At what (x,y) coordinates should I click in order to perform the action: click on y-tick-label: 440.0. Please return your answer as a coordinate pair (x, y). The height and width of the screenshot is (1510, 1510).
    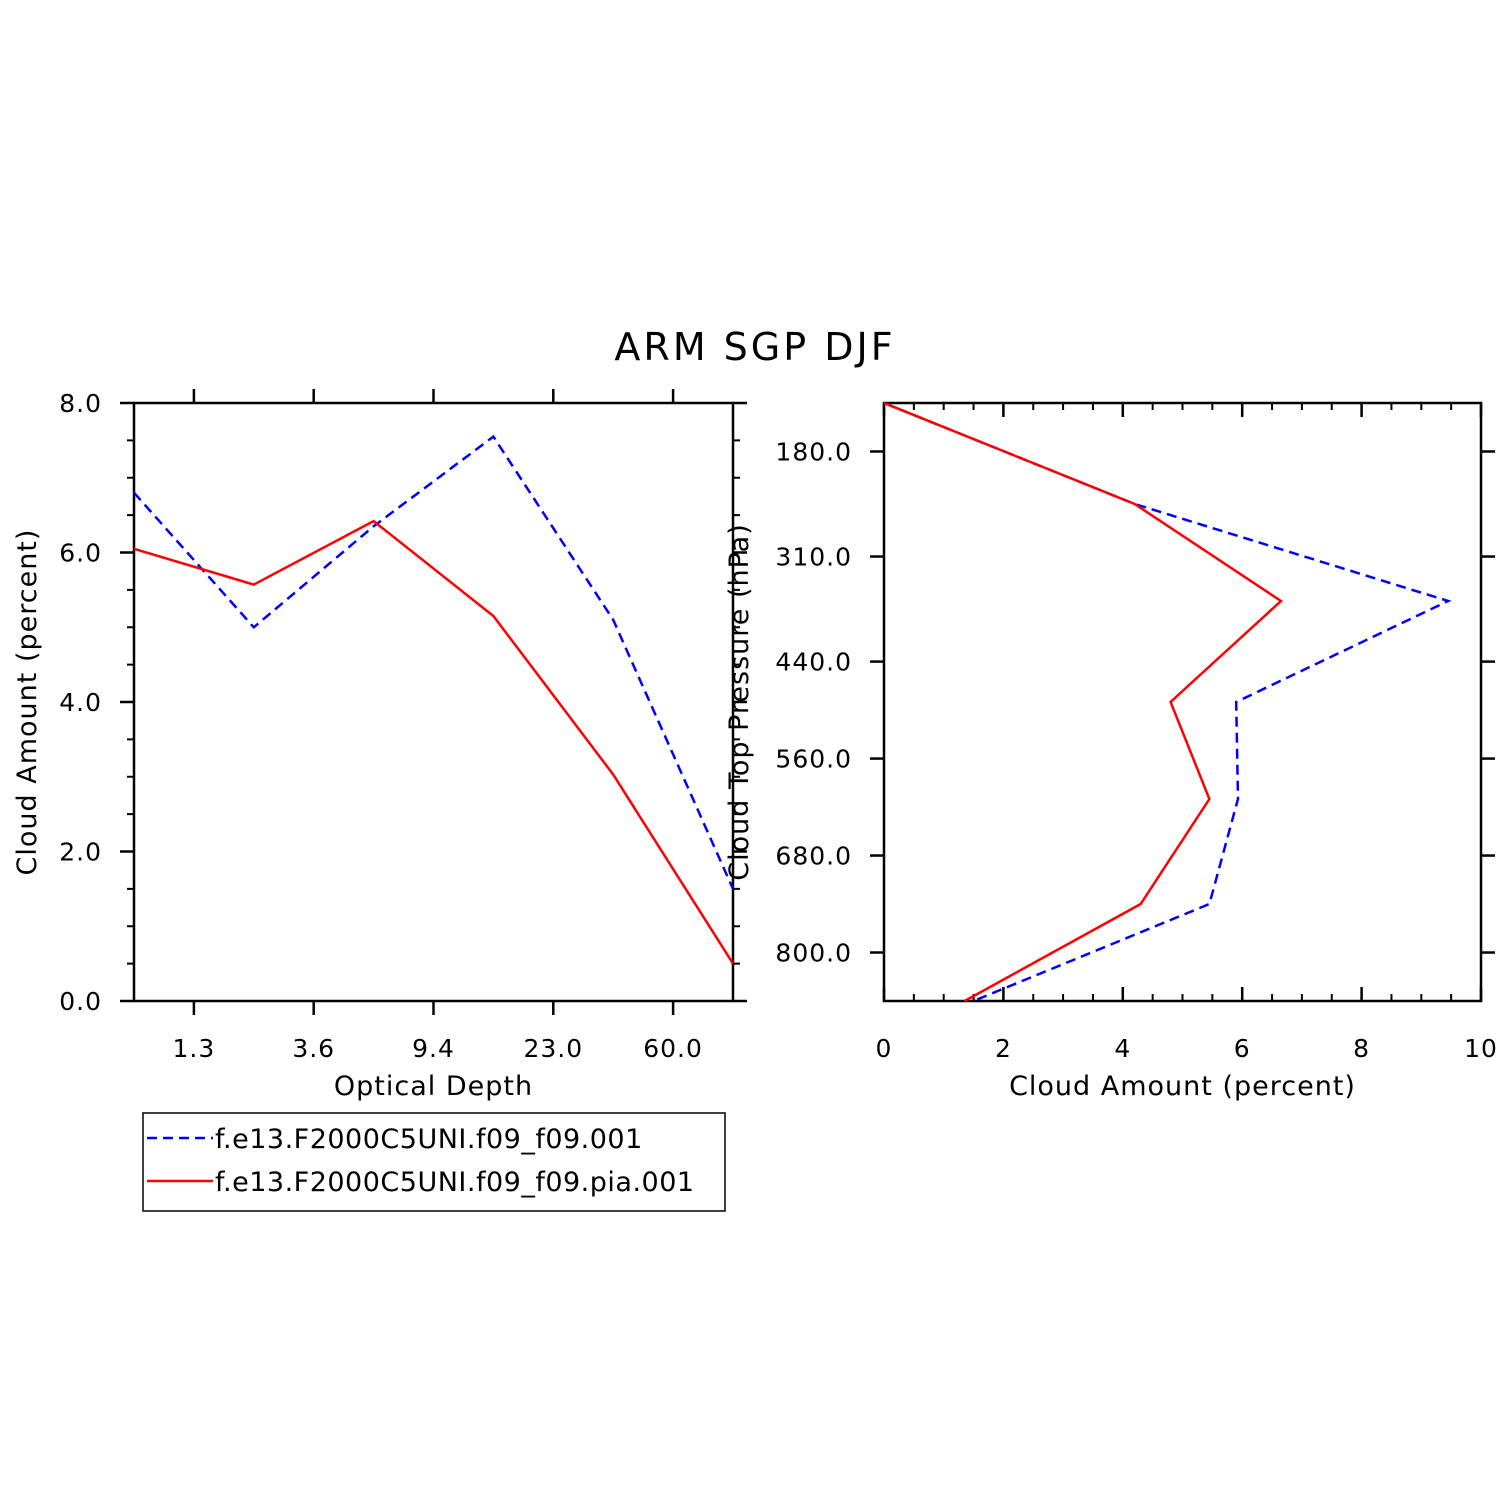
    Looking at the image, I should click on (813, 662).